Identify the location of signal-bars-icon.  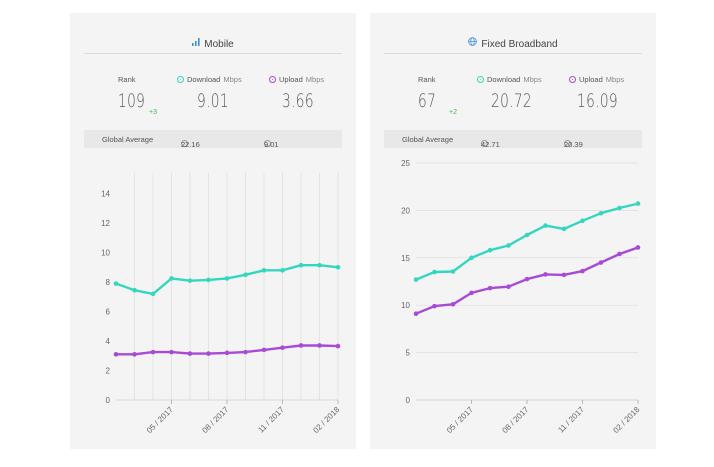
(196, 43).